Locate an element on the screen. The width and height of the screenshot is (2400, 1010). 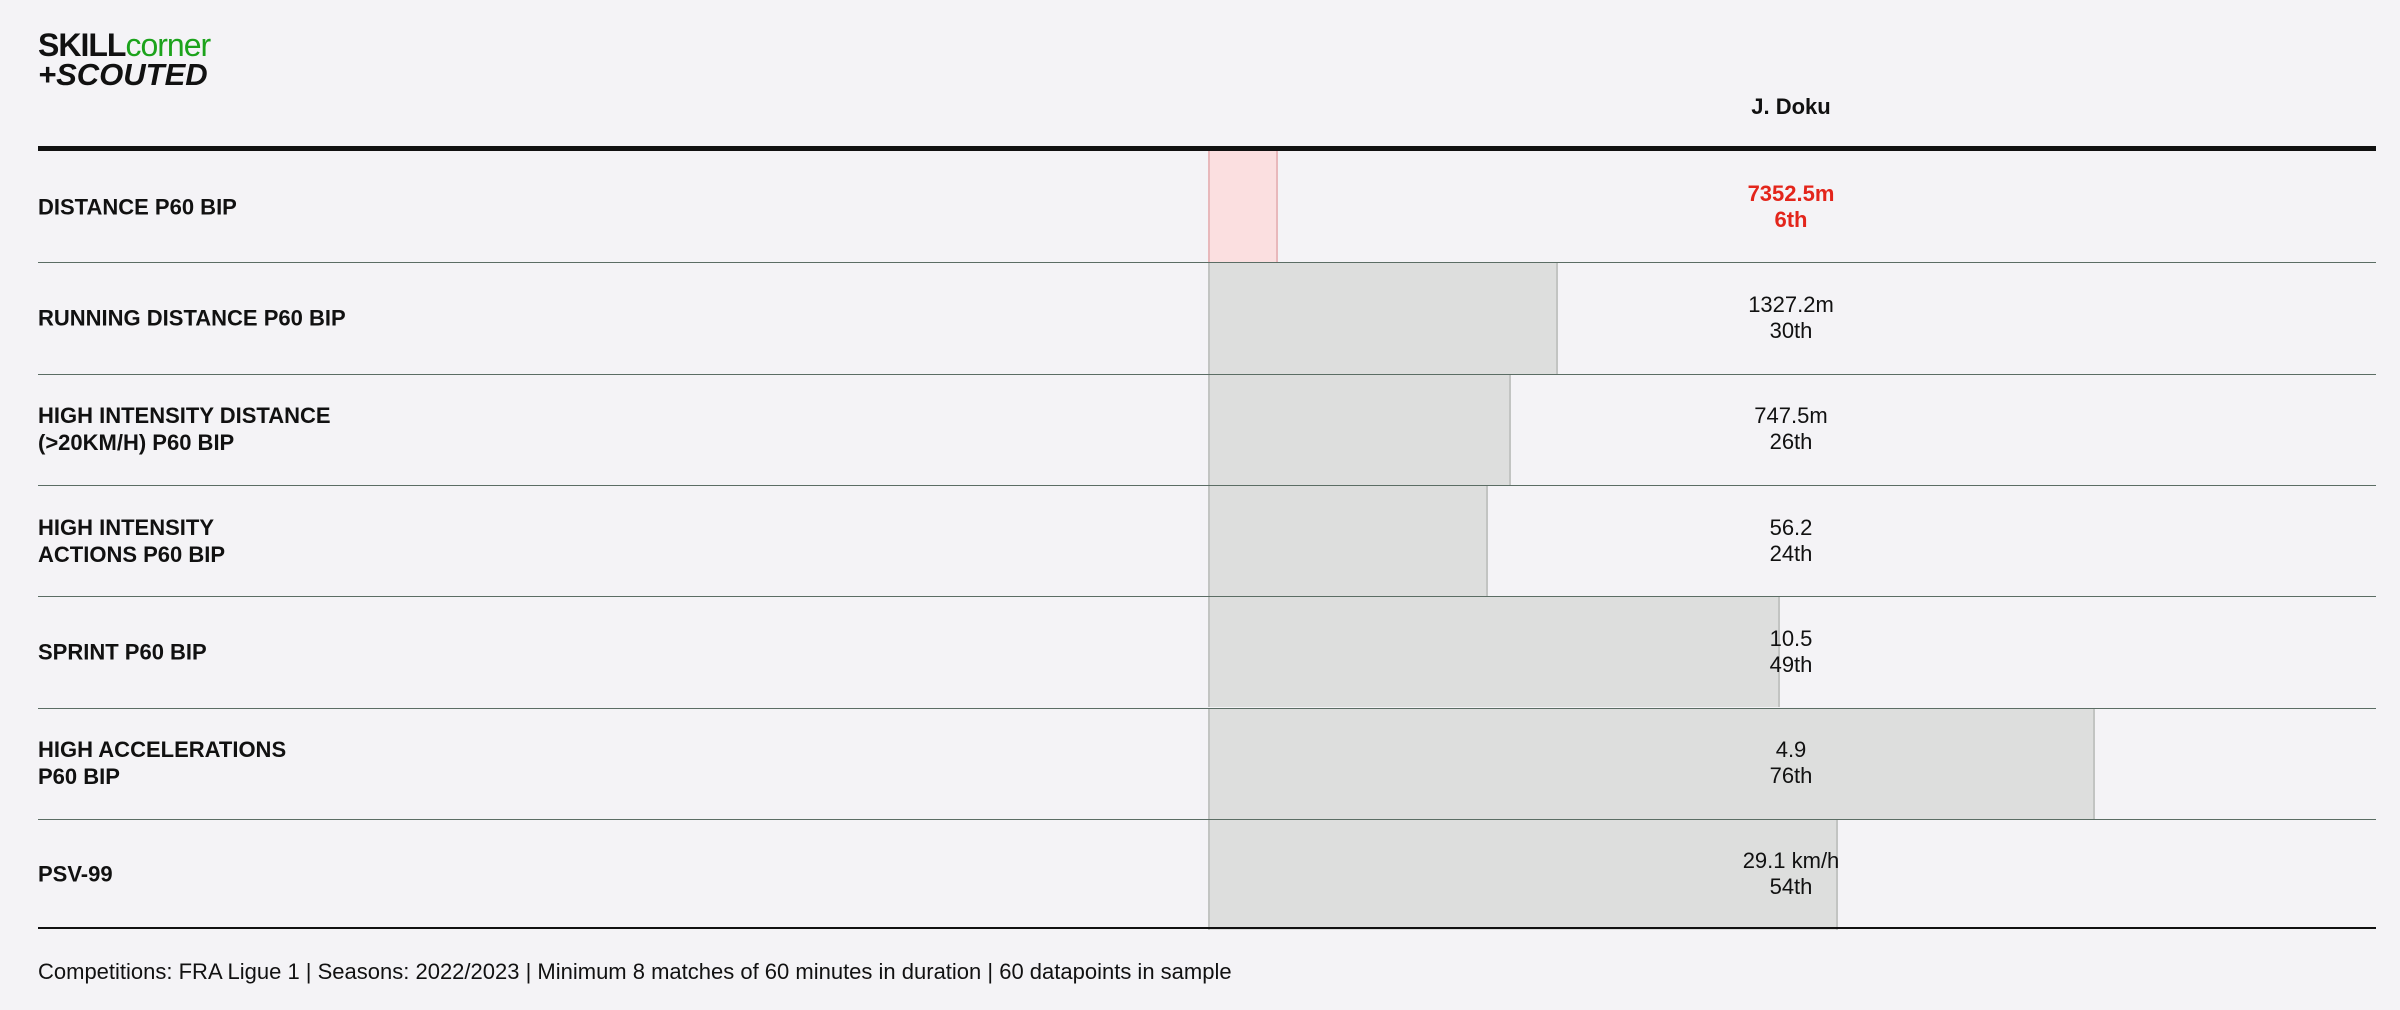
rank-label: 6th is located at coordinates (1791, 219).